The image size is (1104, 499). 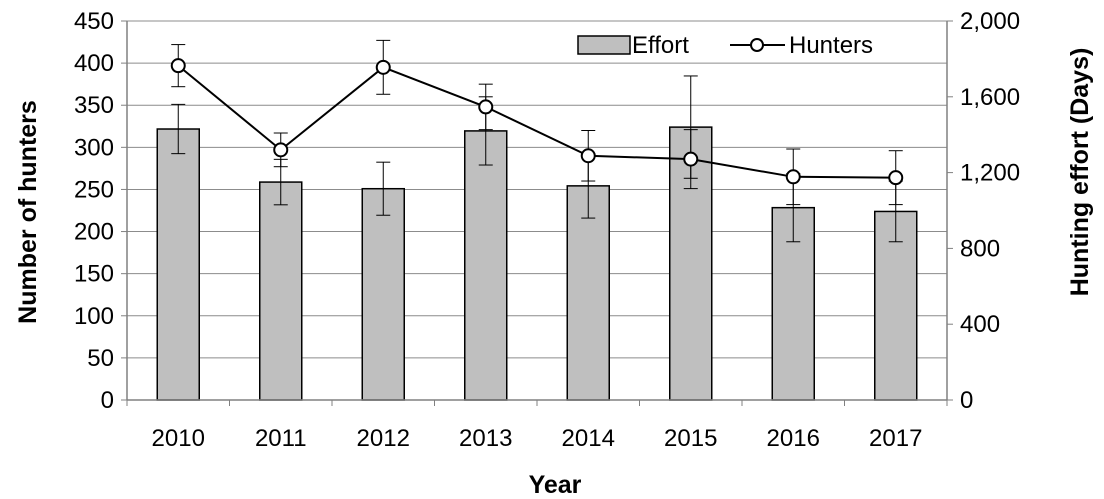 I want to click on legend-hunters-marker, so click(x=757, y=45).